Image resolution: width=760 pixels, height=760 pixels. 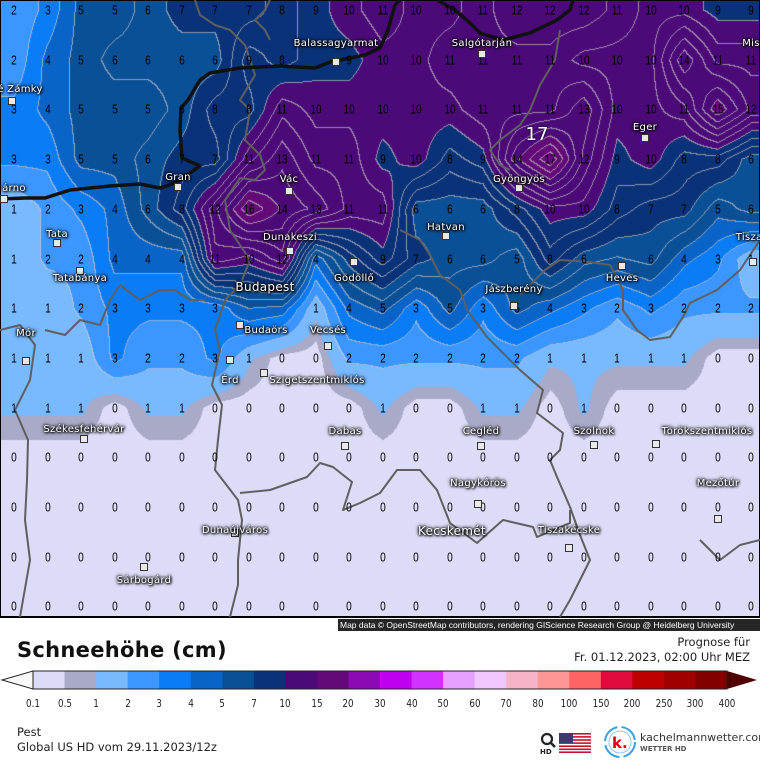 I want to click on city-label-heves: Heves, so click(x=622, y=278).